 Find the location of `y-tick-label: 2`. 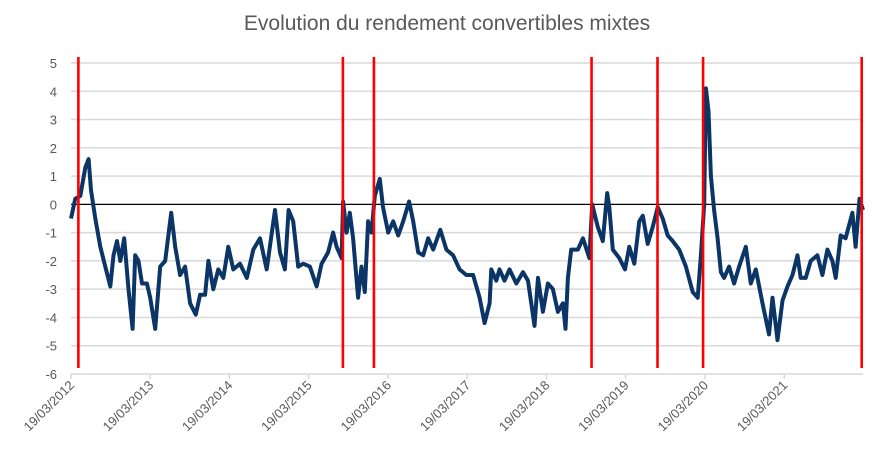

y-tick-label: 2 is located at coordinates (53, 148).